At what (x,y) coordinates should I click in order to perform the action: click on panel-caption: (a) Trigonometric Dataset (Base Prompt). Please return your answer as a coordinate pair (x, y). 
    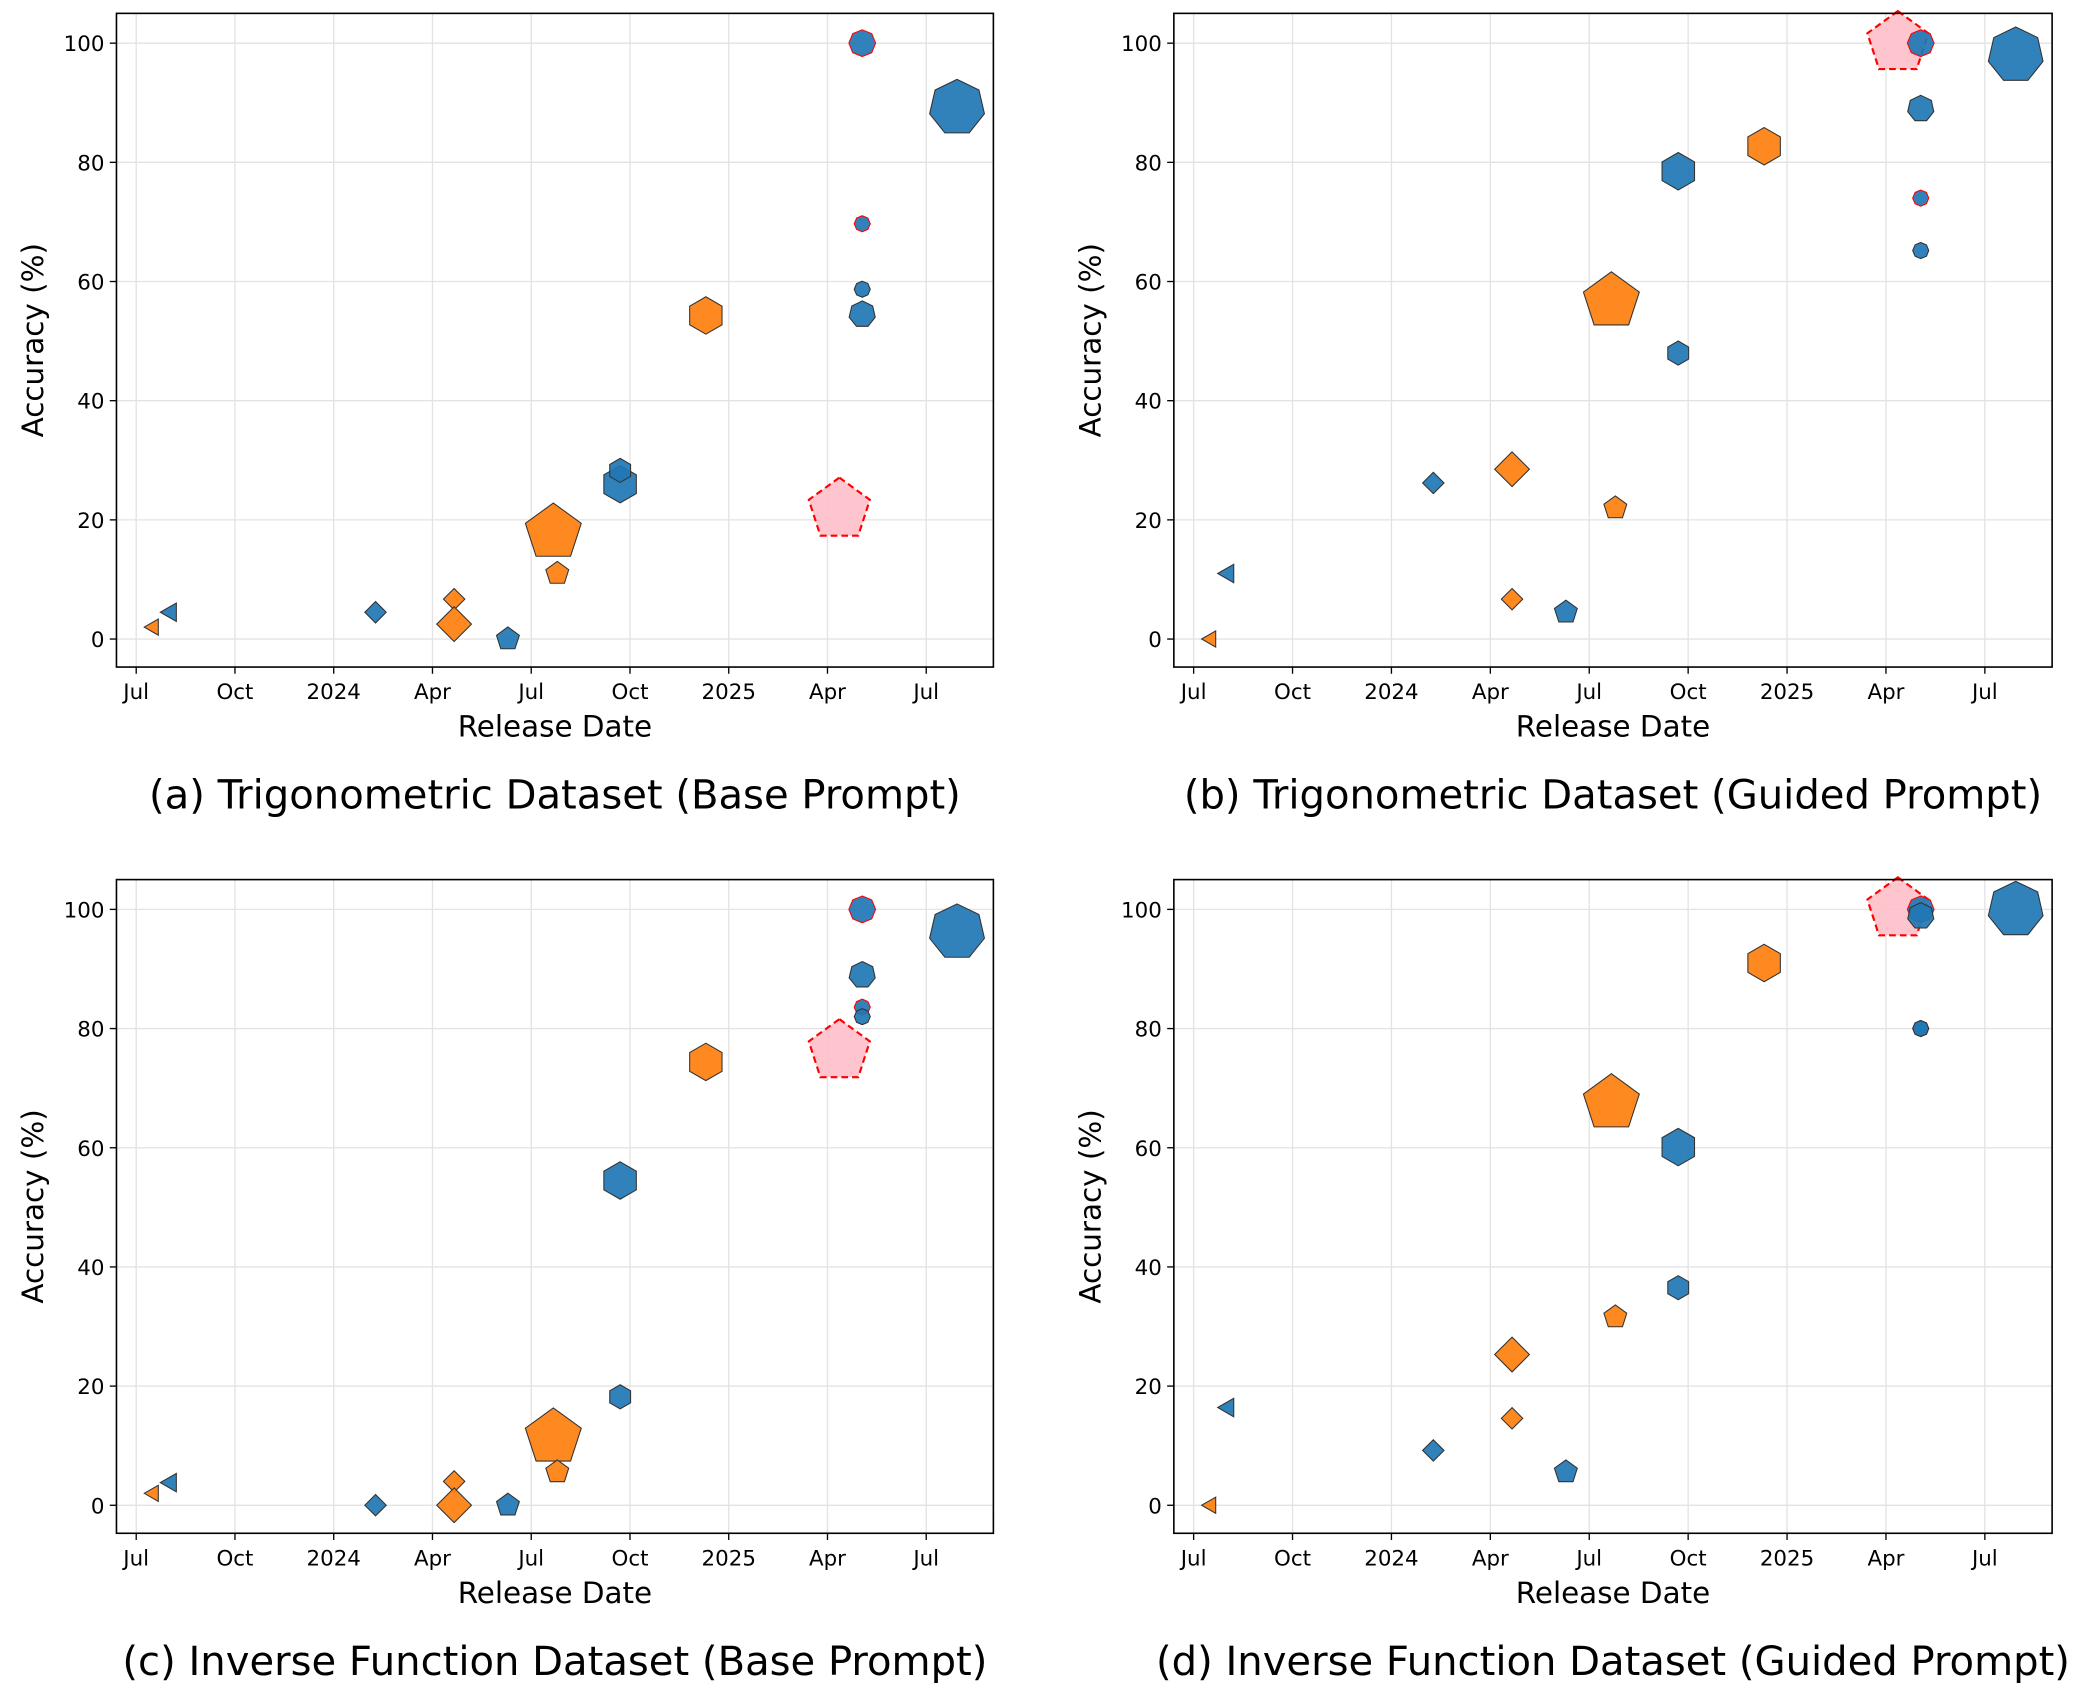
    Looking at the image, I should click on (555, 796).